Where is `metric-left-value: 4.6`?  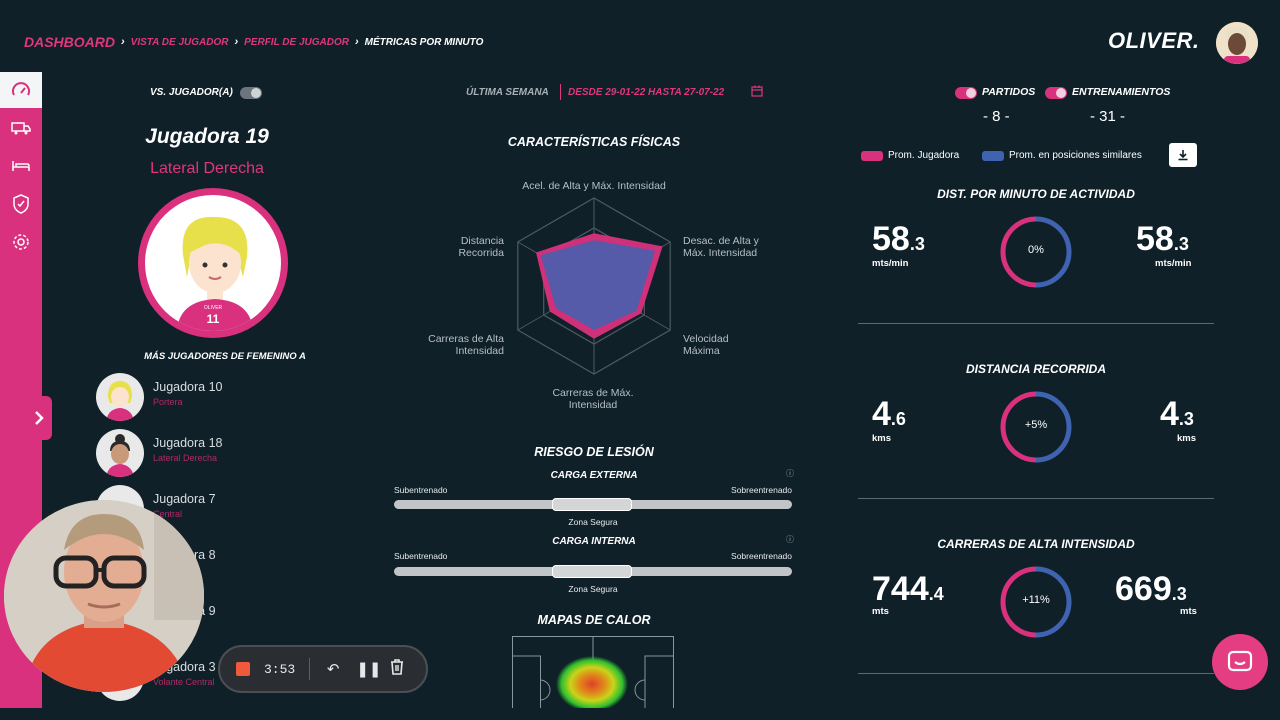 metric-left-value: 4.6 is located at coordinates (889, 414).